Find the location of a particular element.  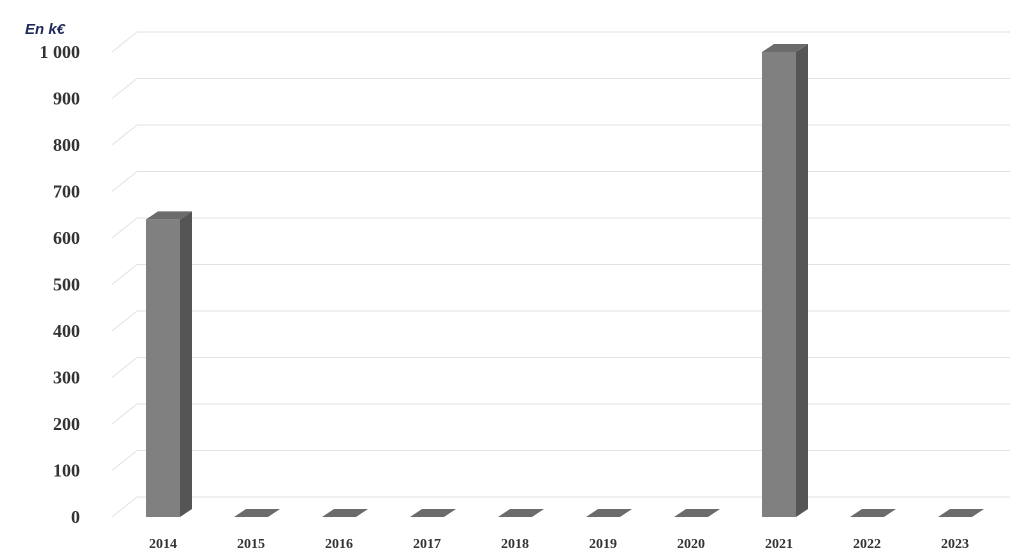

x-tick-label: 2015 is located at coordinates (251, 544).